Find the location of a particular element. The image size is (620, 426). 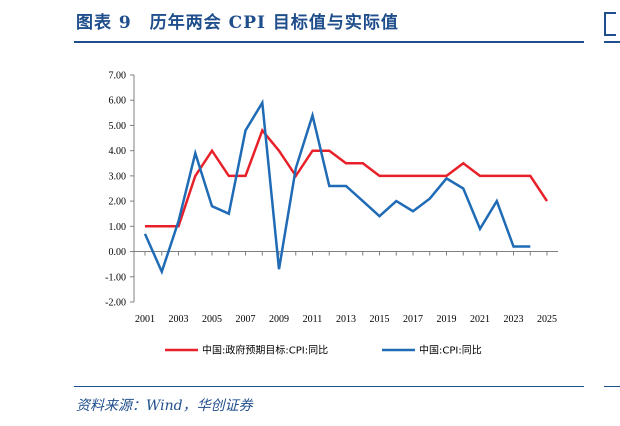

x-tick-label: 2021 is located at coordinates (480, 319).